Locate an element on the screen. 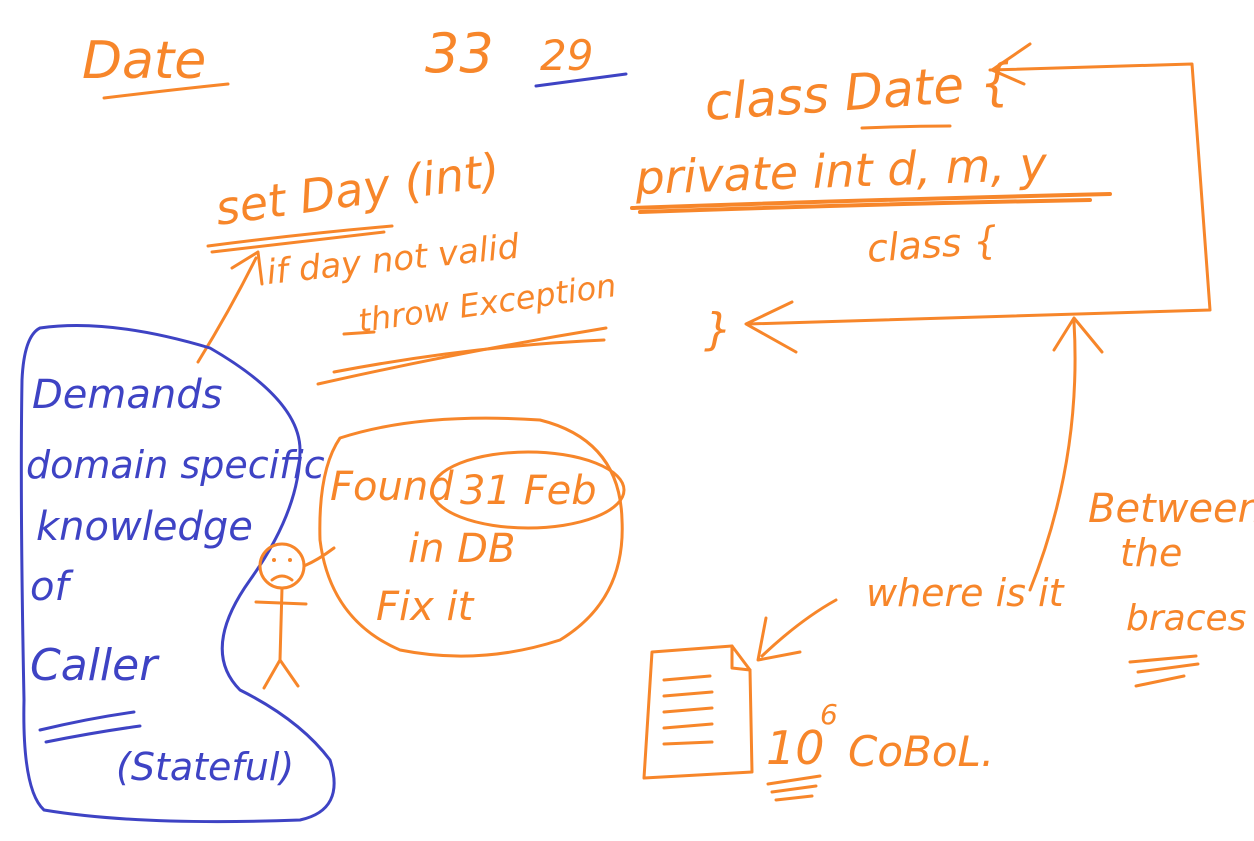  between-line-2: the is located at coordinates (1151, 553).